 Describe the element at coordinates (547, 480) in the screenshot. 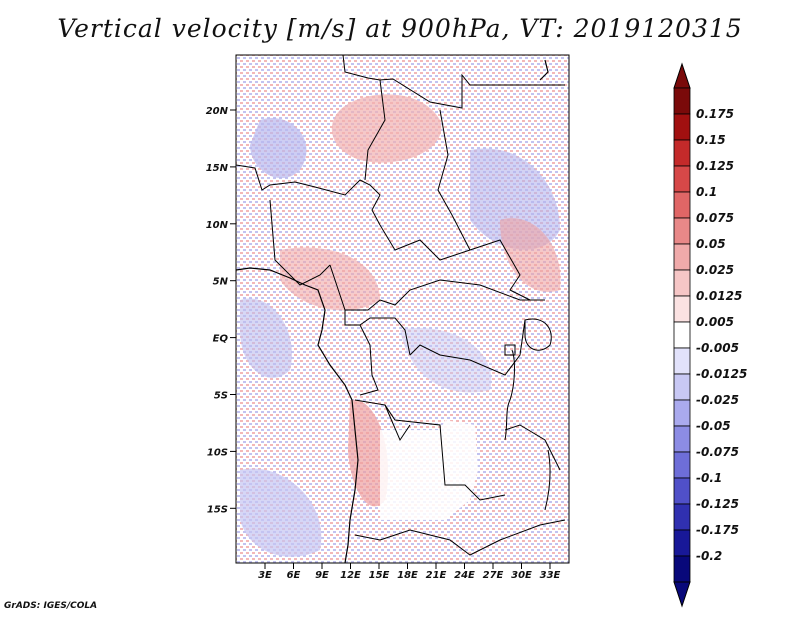

I see `lake-malawi` at that location.